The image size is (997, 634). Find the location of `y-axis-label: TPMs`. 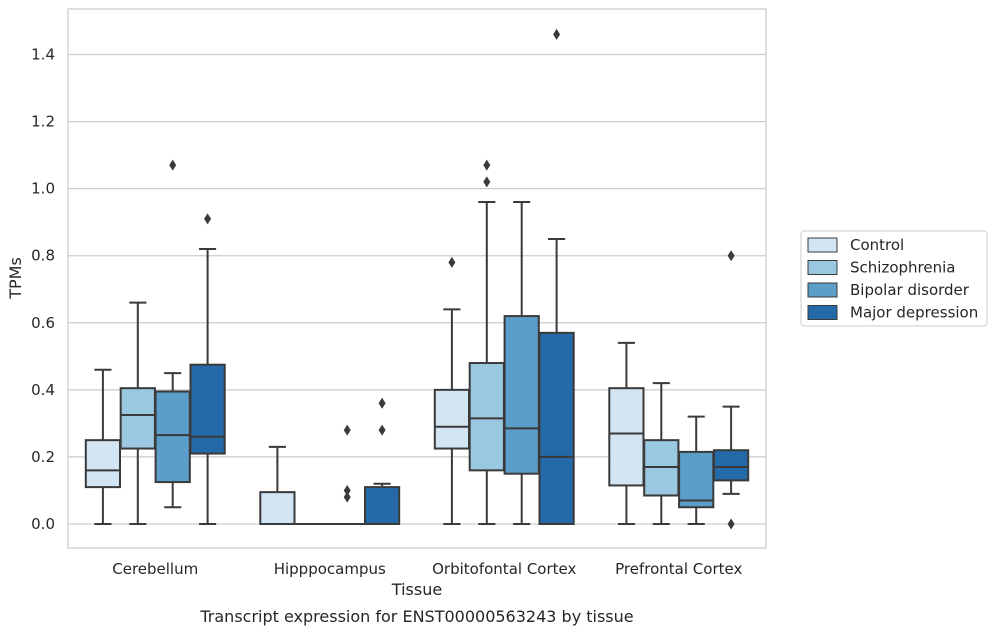

y-axis-label: TPMs is located at coordinates (15, 278).